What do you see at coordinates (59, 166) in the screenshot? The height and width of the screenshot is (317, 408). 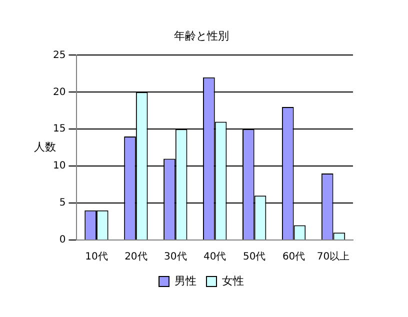 I see `y-tick-label: 10` at bounding box center [59, 166].